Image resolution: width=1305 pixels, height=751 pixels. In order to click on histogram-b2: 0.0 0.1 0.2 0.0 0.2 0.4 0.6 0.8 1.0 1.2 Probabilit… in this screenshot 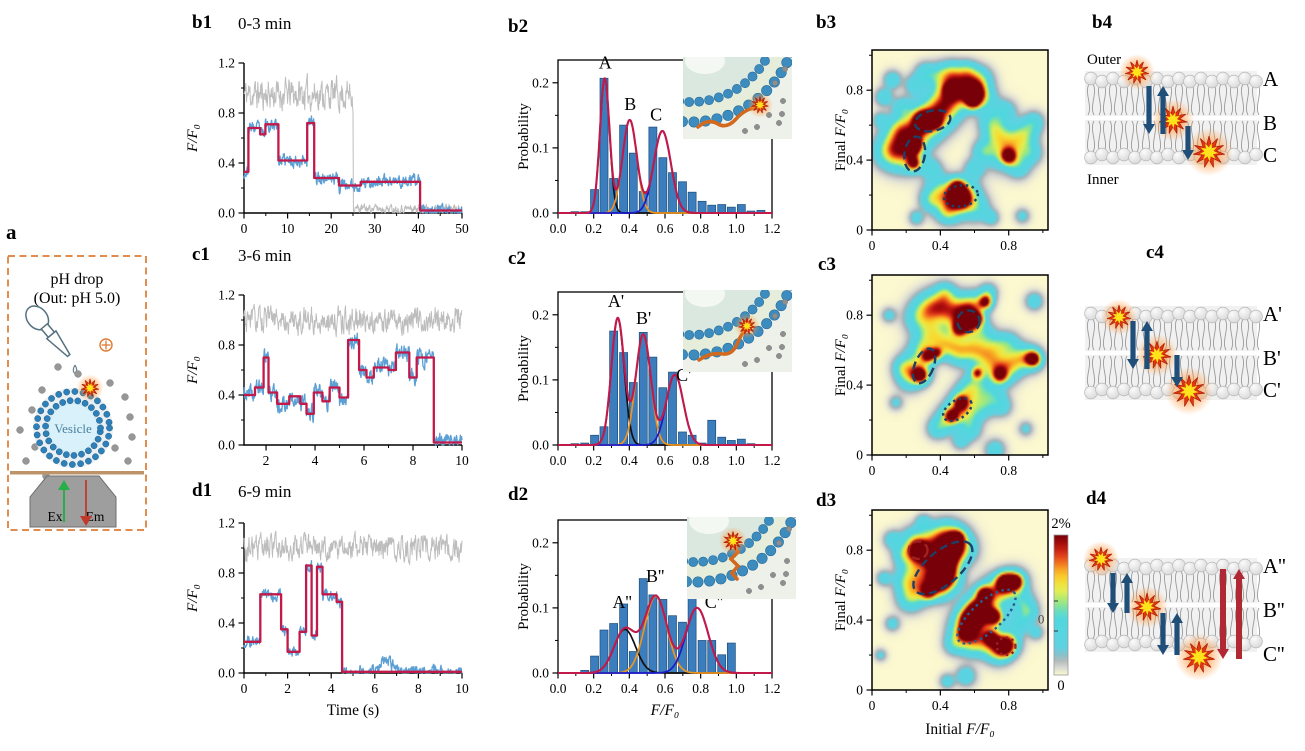, I will do `click(648, 144)`.